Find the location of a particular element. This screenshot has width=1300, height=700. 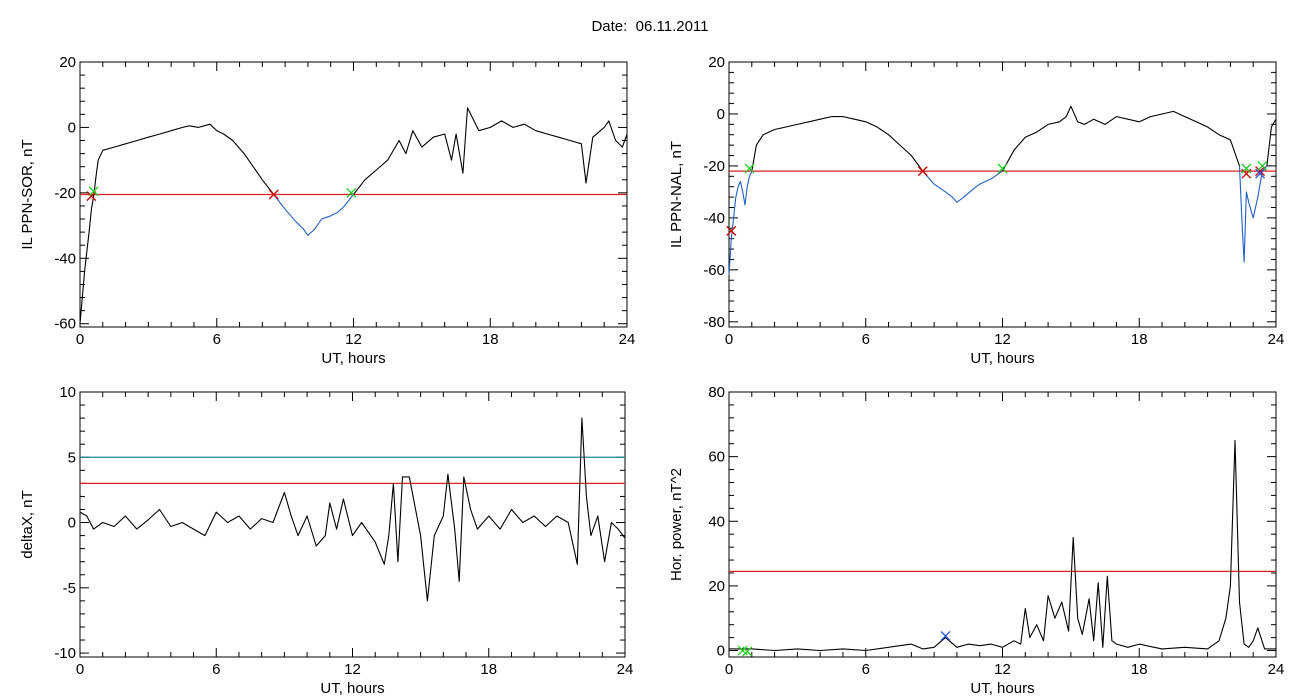

y-tick-label: 5 is located at coordinates (72, 457).